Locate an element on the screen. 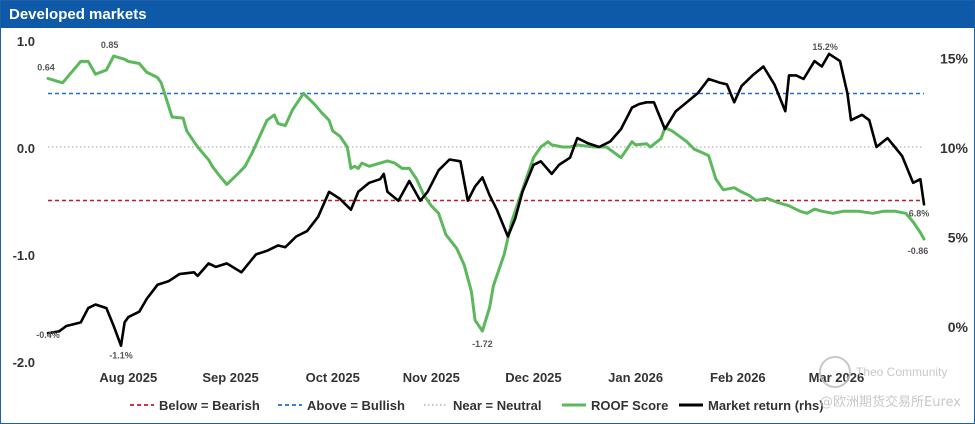 The image size is (975, 424). left-axis-tick-label: 0.0 is located at coordinates (26, 148).